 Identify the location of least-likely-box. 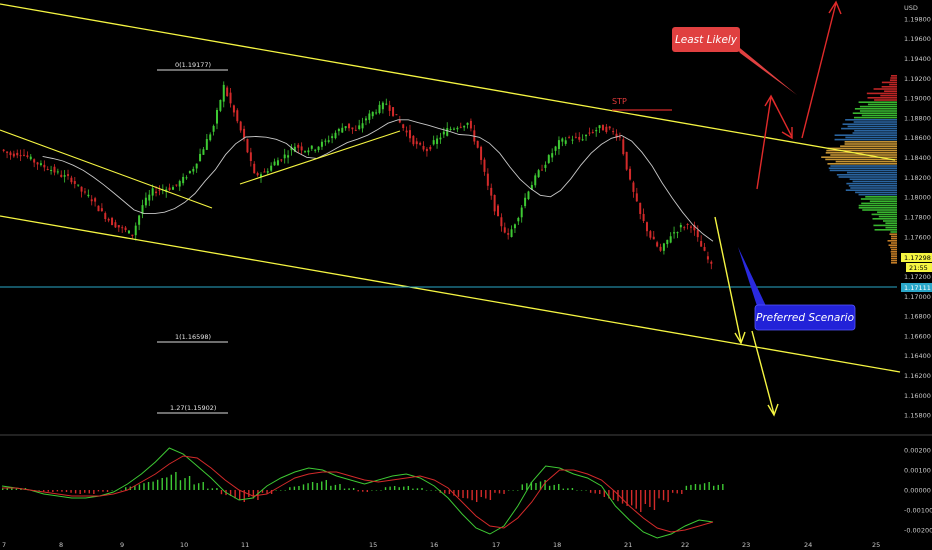
(706, 39).